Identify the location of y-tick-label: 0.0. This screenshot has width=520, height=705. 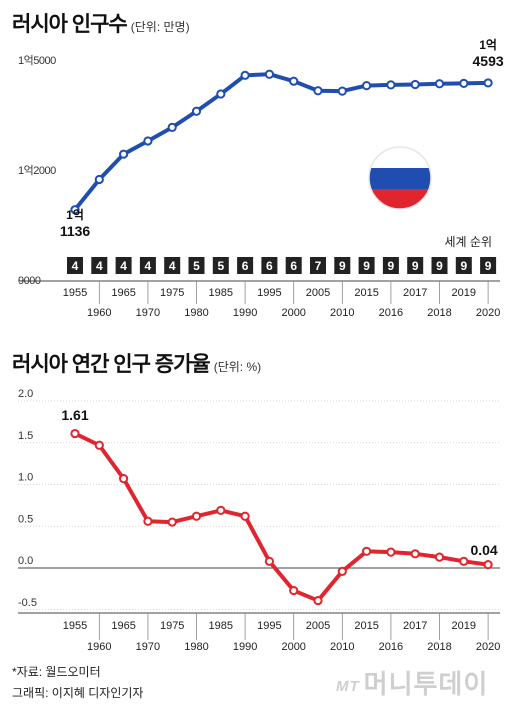
(25, 561).